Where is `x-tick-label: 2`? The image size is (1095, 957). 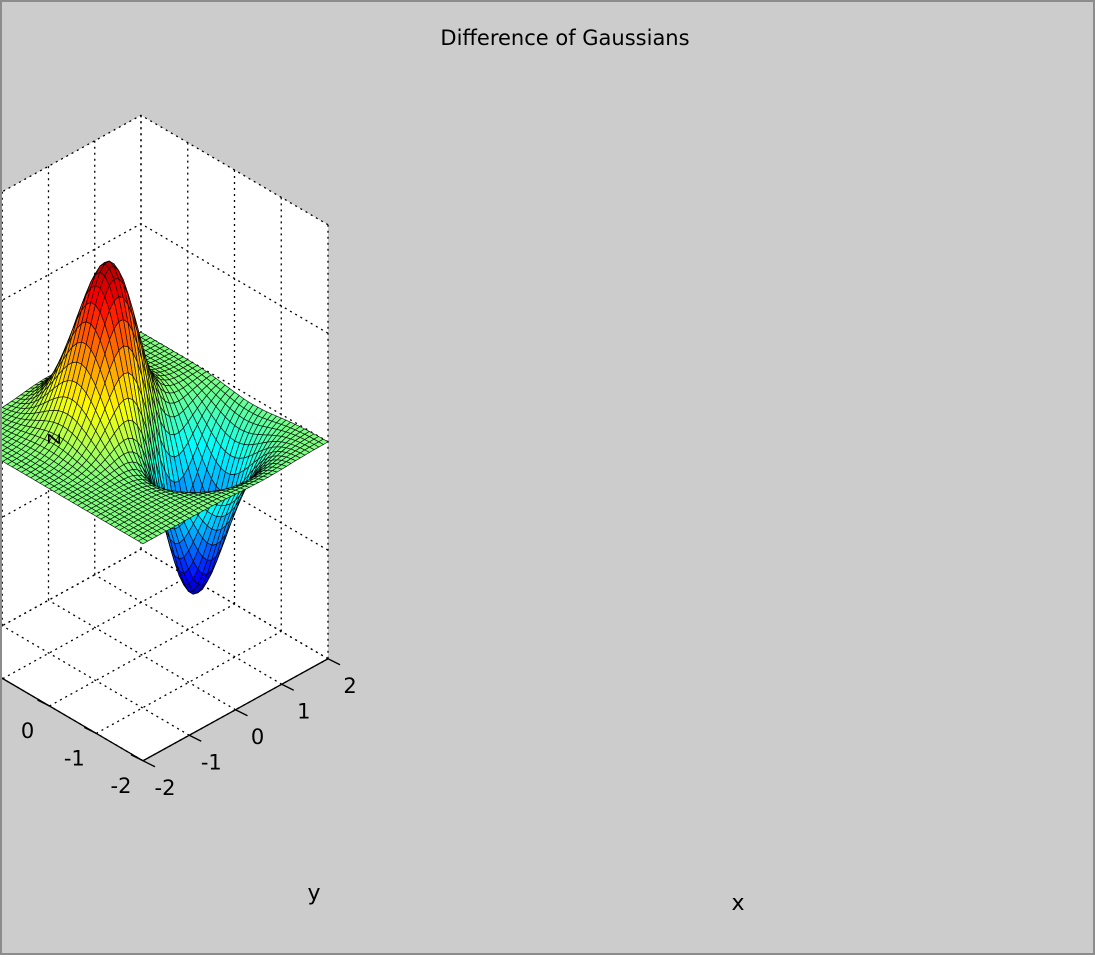 x-tick-label: 2 is located at coordinates (349, 686).